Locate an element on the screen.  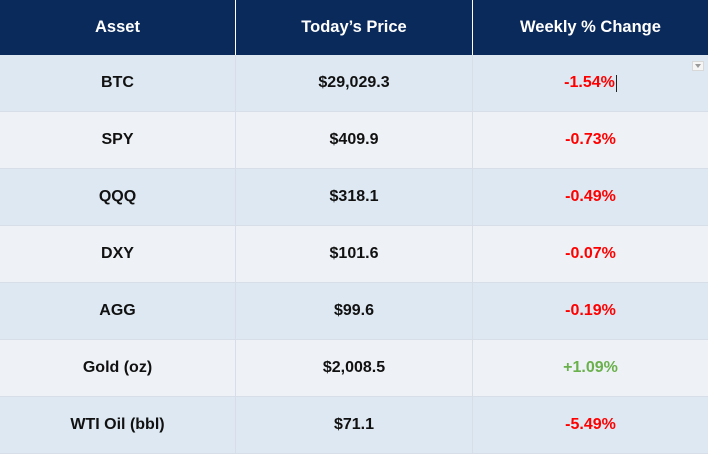
change-value: -1.54% is located at coordinates (589, 82).